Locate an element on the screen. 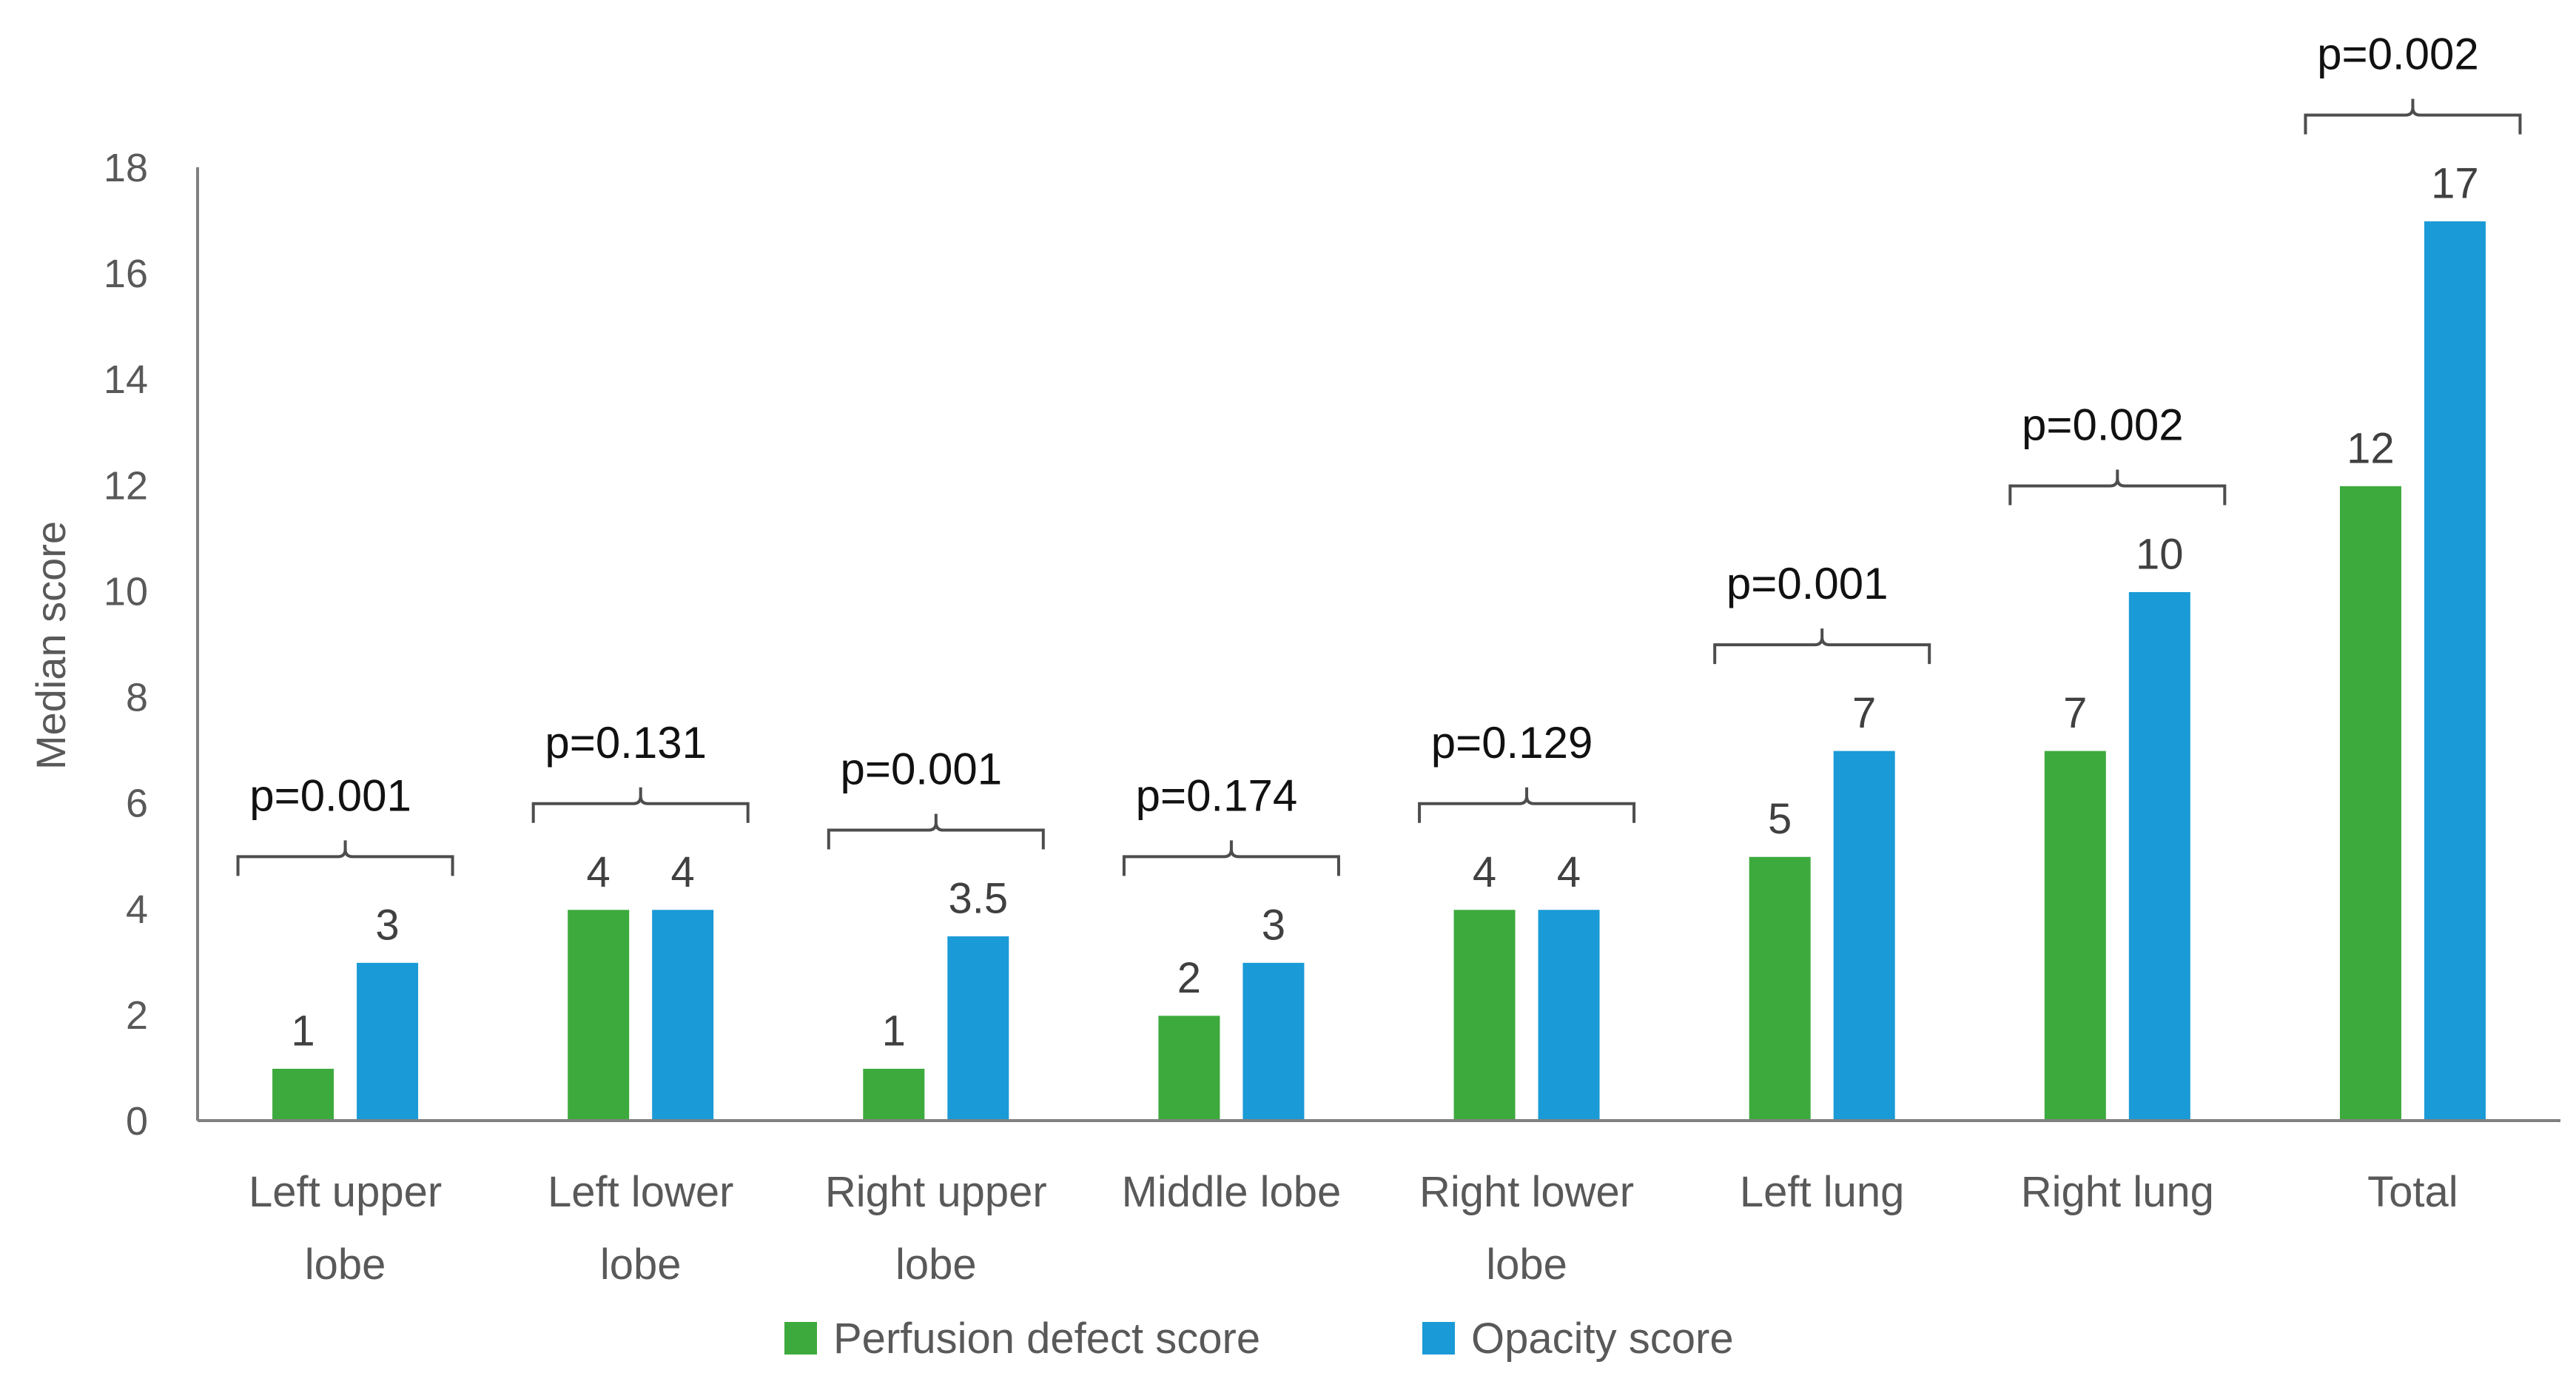 This screenshot has height=1393, width=2576. y-axis-ticks: 0 2 4 6 8 10 12 14 16 18 is located at coordinates (126, 645).